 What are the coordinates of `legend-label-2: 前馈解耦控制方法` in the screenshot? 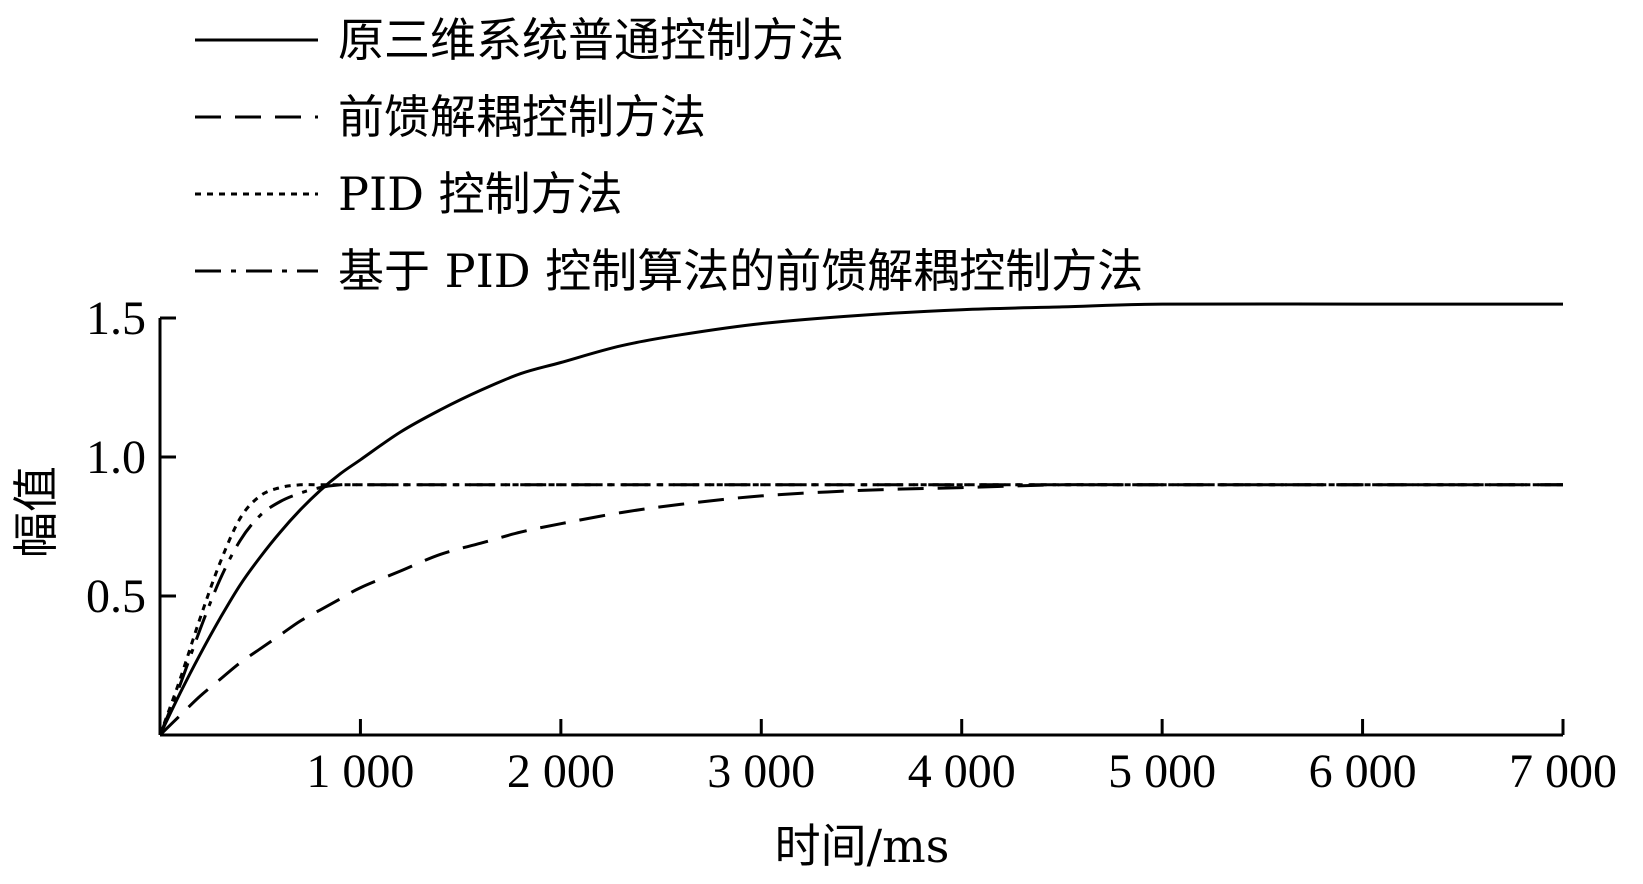 It's located at (522, 117).